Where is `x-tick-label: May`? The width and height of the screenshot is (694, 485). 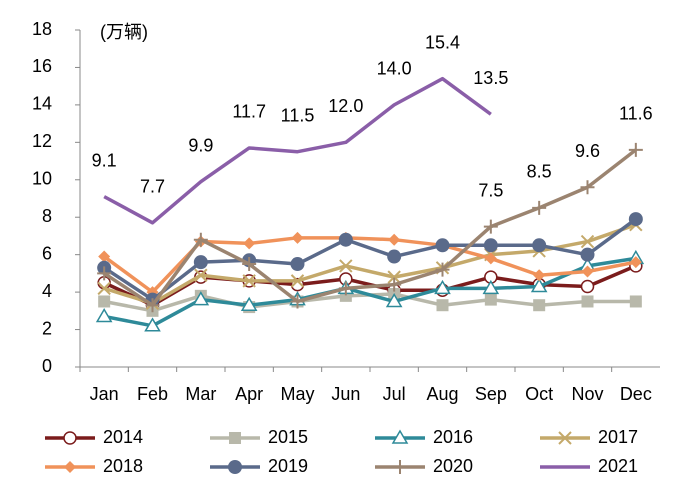 x-tick-label: May is located at coordinates (297, 394).